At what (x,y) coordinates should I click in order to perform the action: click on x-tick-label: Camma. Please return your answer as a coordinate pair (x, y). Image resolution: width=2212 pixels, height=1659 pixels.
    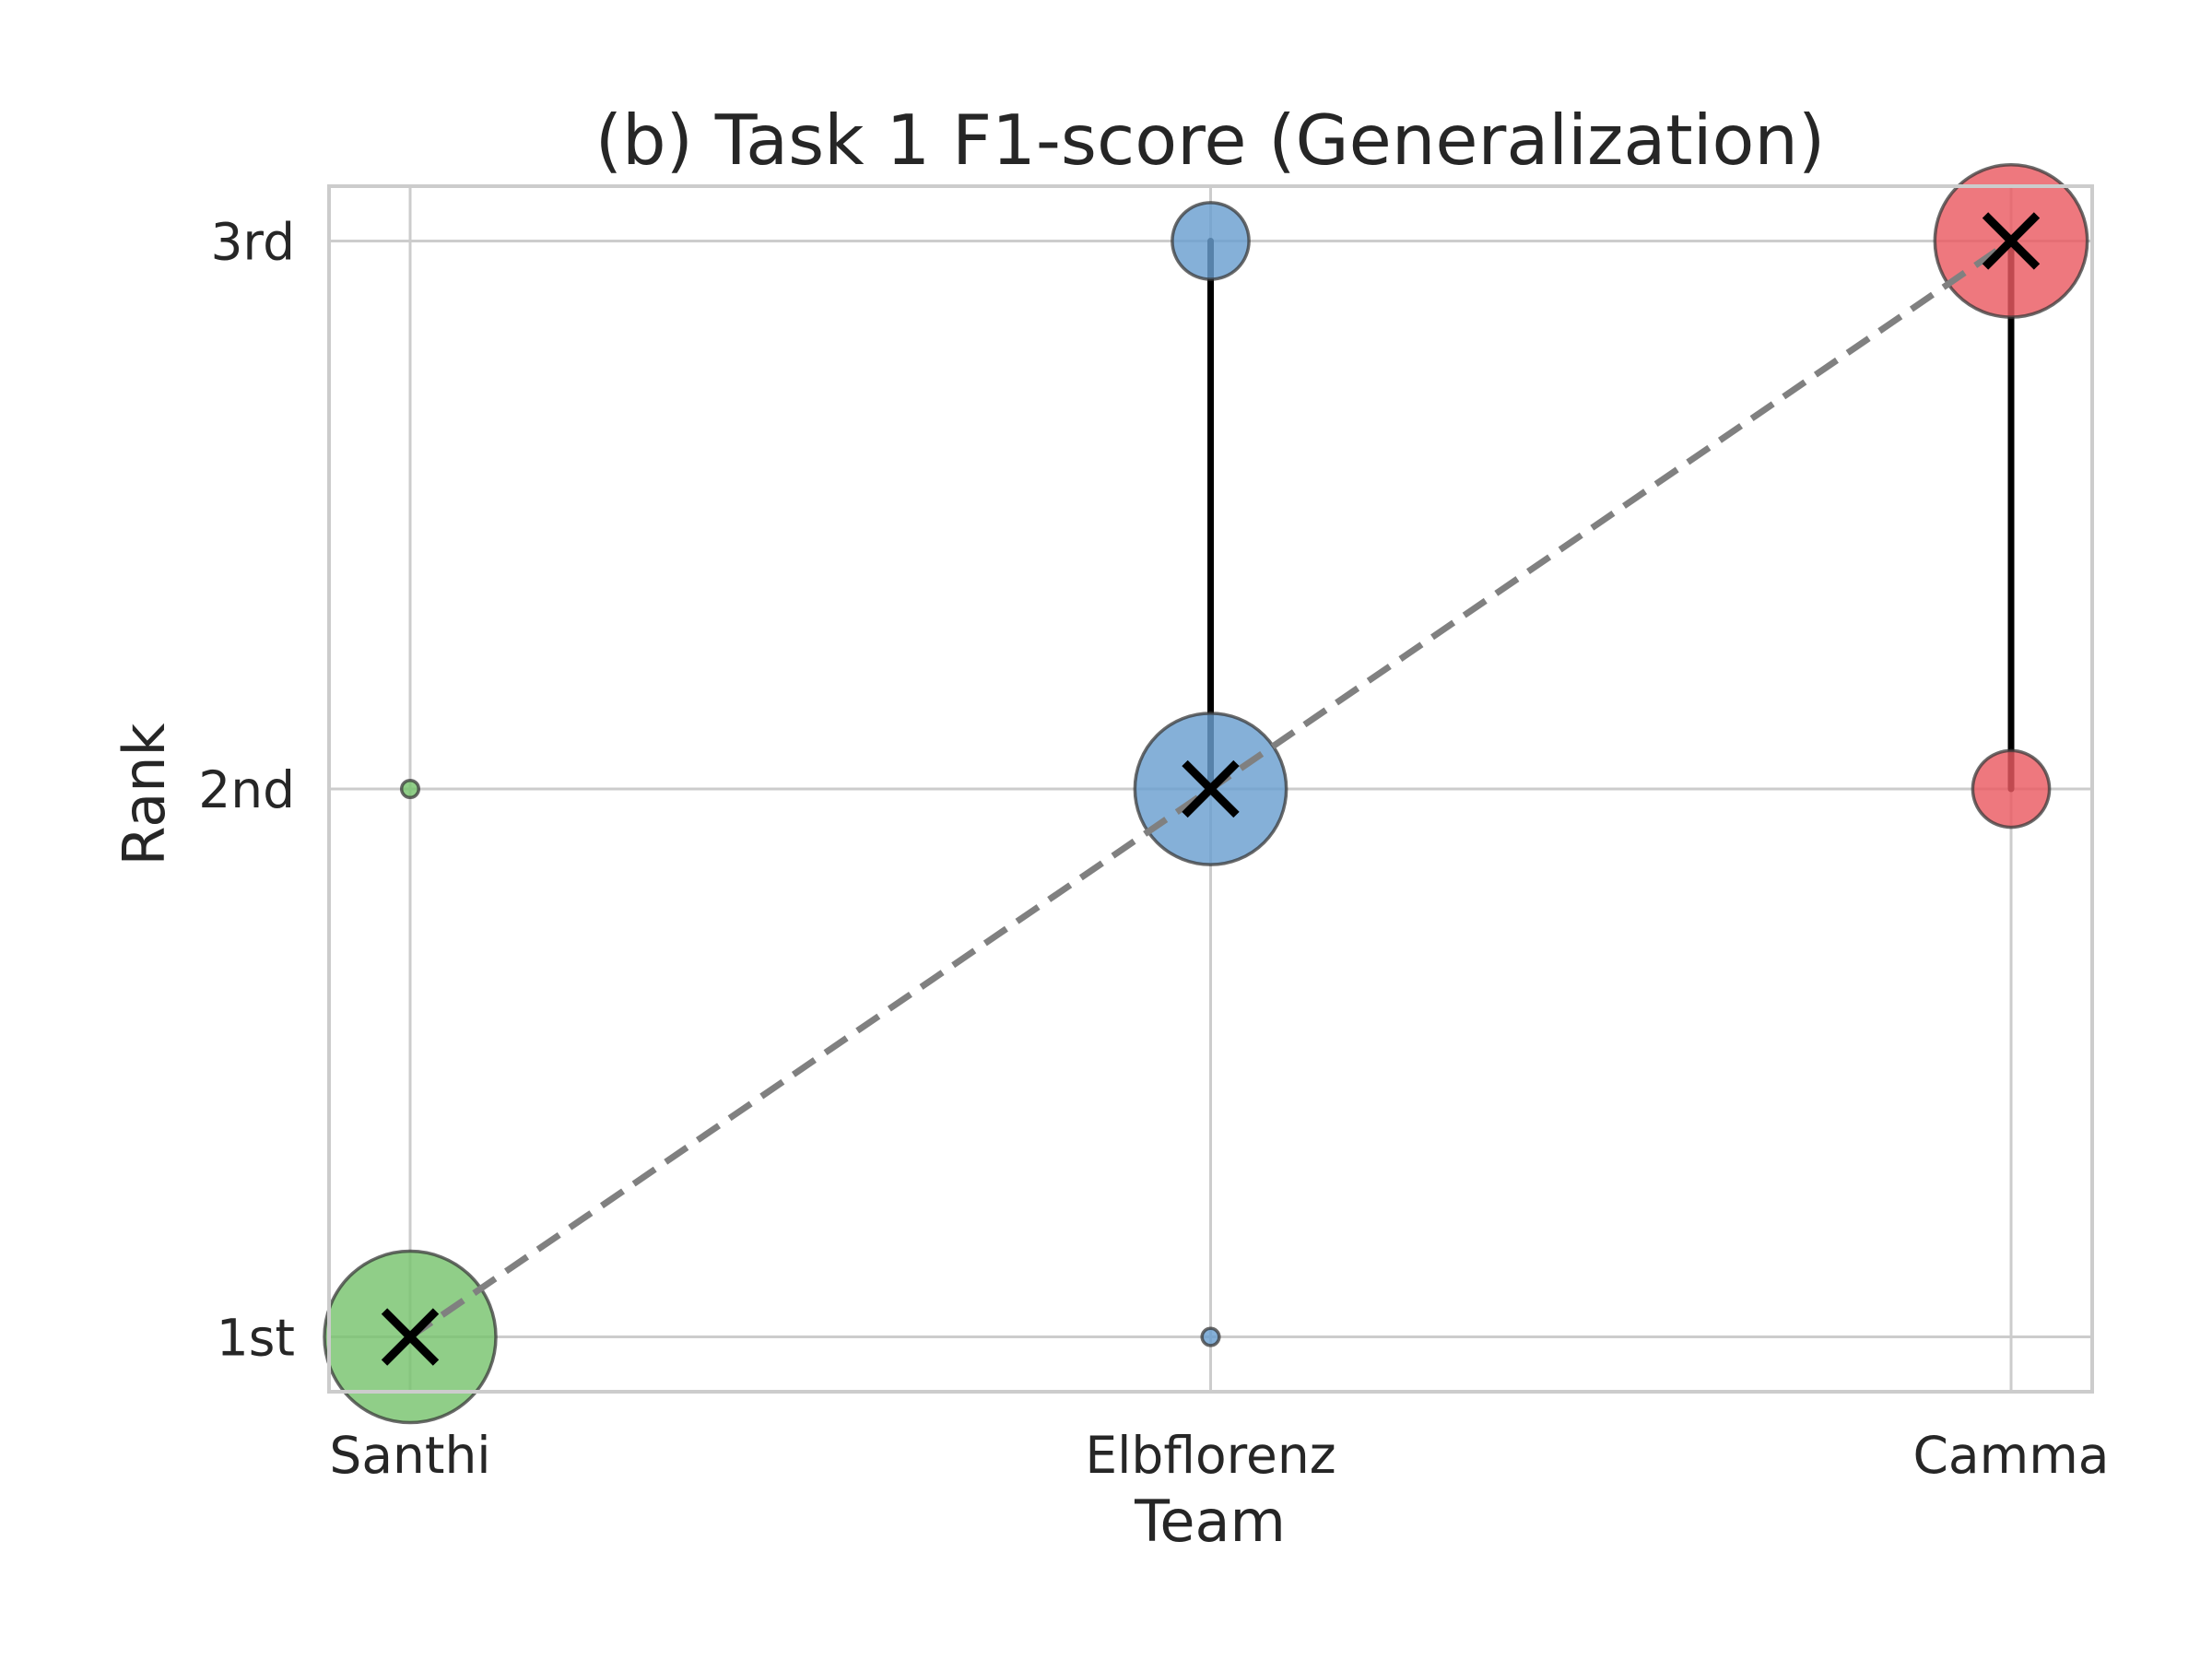
    Looking at the image, I should click on (2011, 1455).